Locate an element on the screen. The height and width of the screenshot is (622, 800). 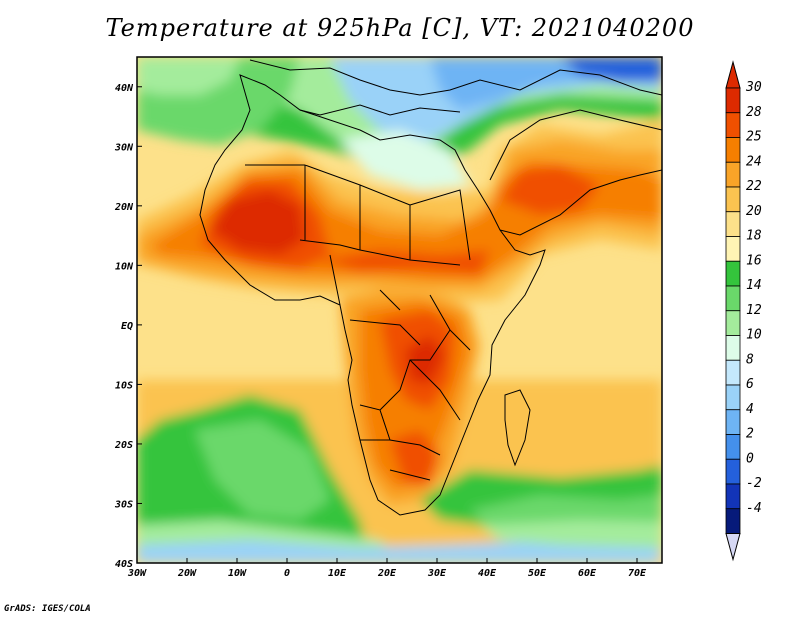
lat-label: 30S is located at coordinates (123, 504).